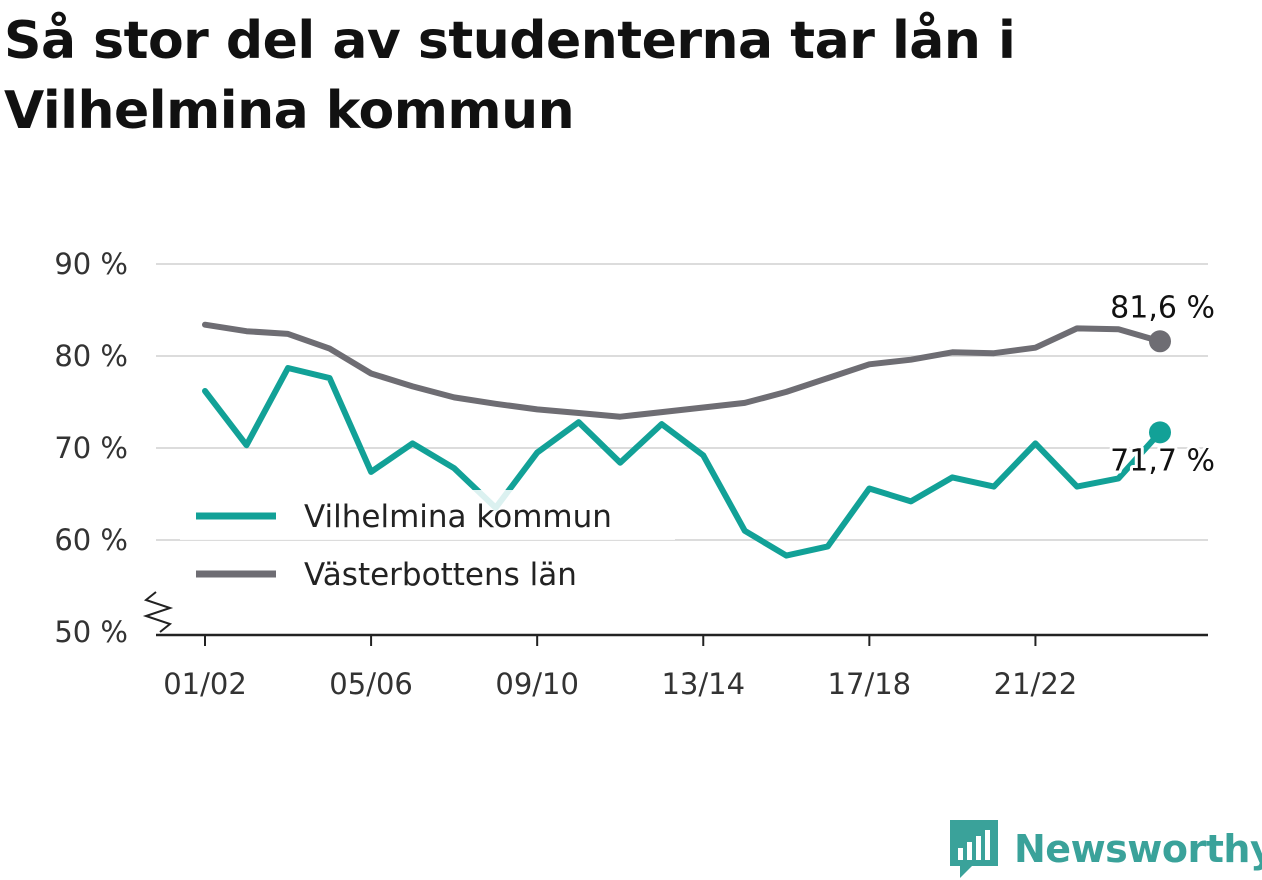  Describe the element at coordinates (91, 540) in the screenshot. I see `y-tick-label: 60 %` at that location.